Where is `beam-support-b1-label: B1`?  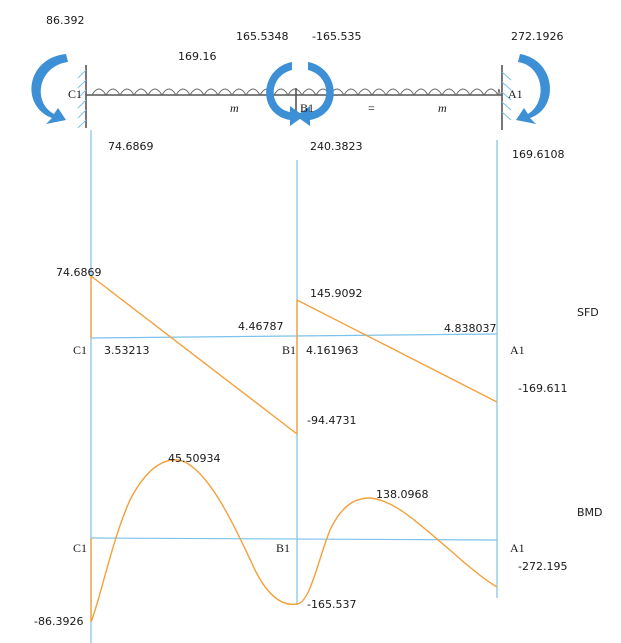
beam-support-b1-label: B1 is located at coordinates (307, 108).